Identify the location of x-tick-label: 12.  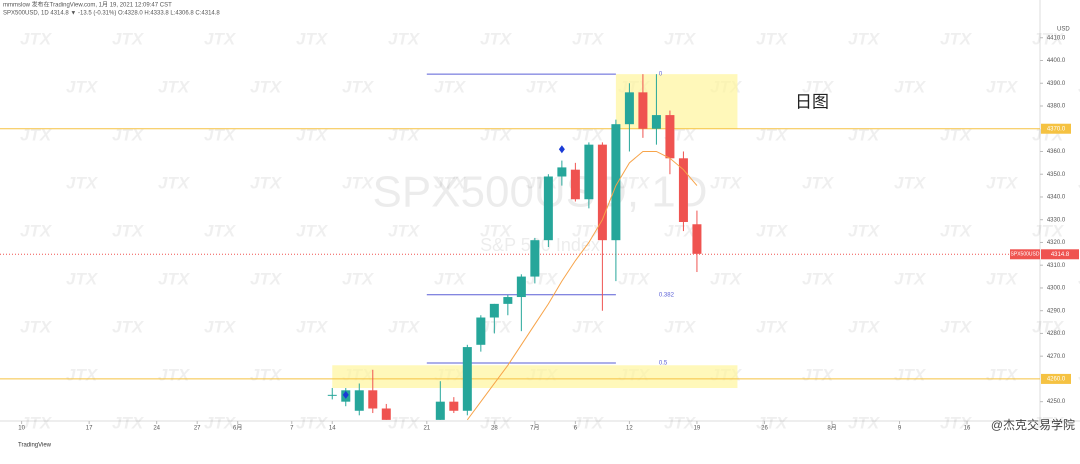
(629, 429).